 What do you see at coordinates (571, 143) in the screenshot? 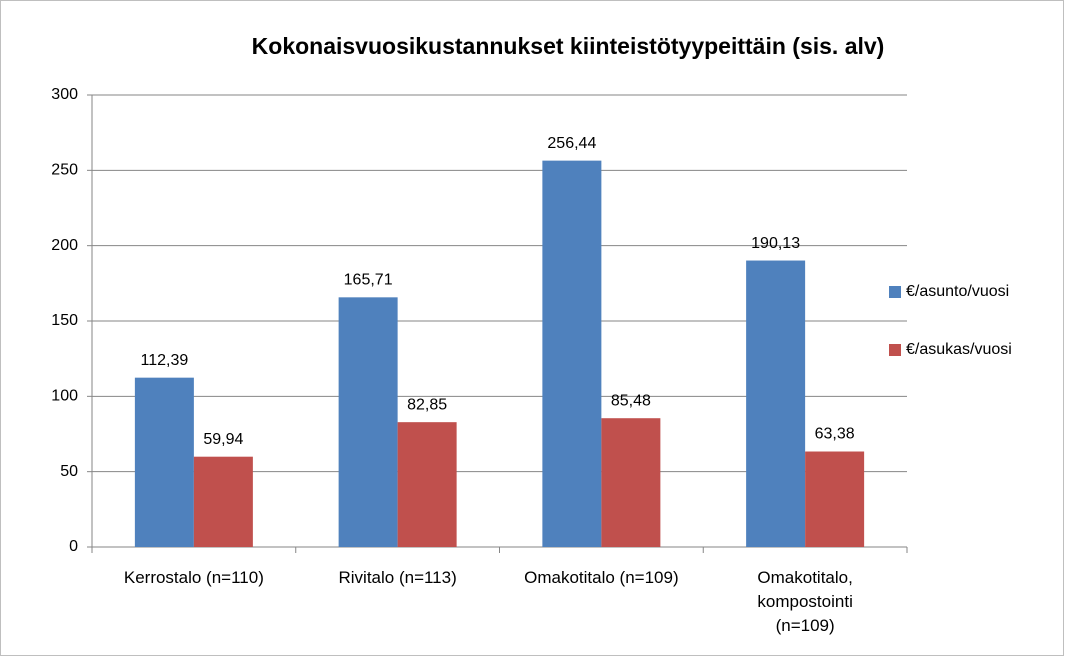
I see `data-label: 256,44` at bounding box center [571, 143].